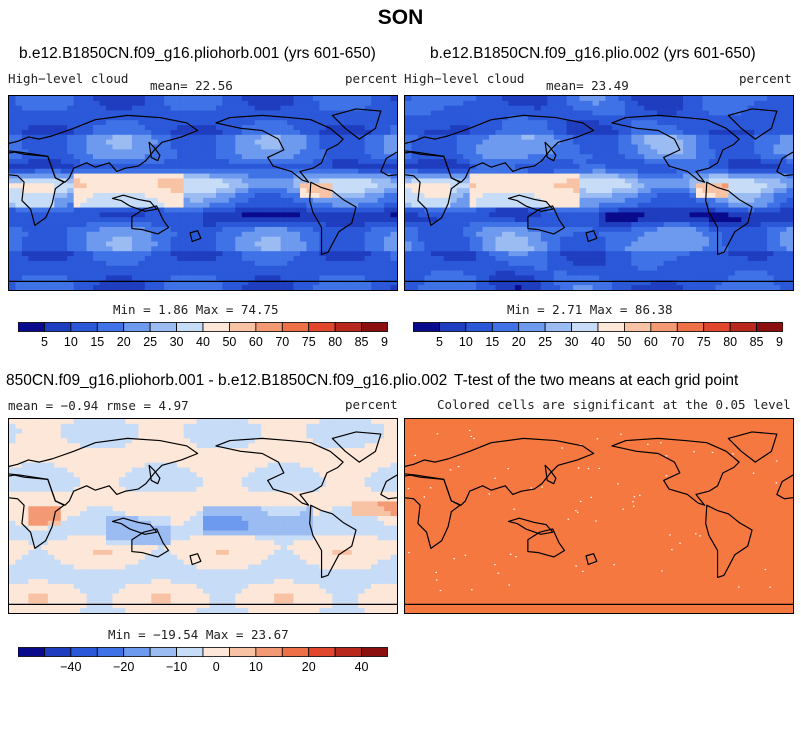 The width and height of the screenshot is (801, 733). What do you see at coordinates (624, 341) in the screenshot?
I see `colorbar-tick-label: 50` at bounding box center [624, 341].